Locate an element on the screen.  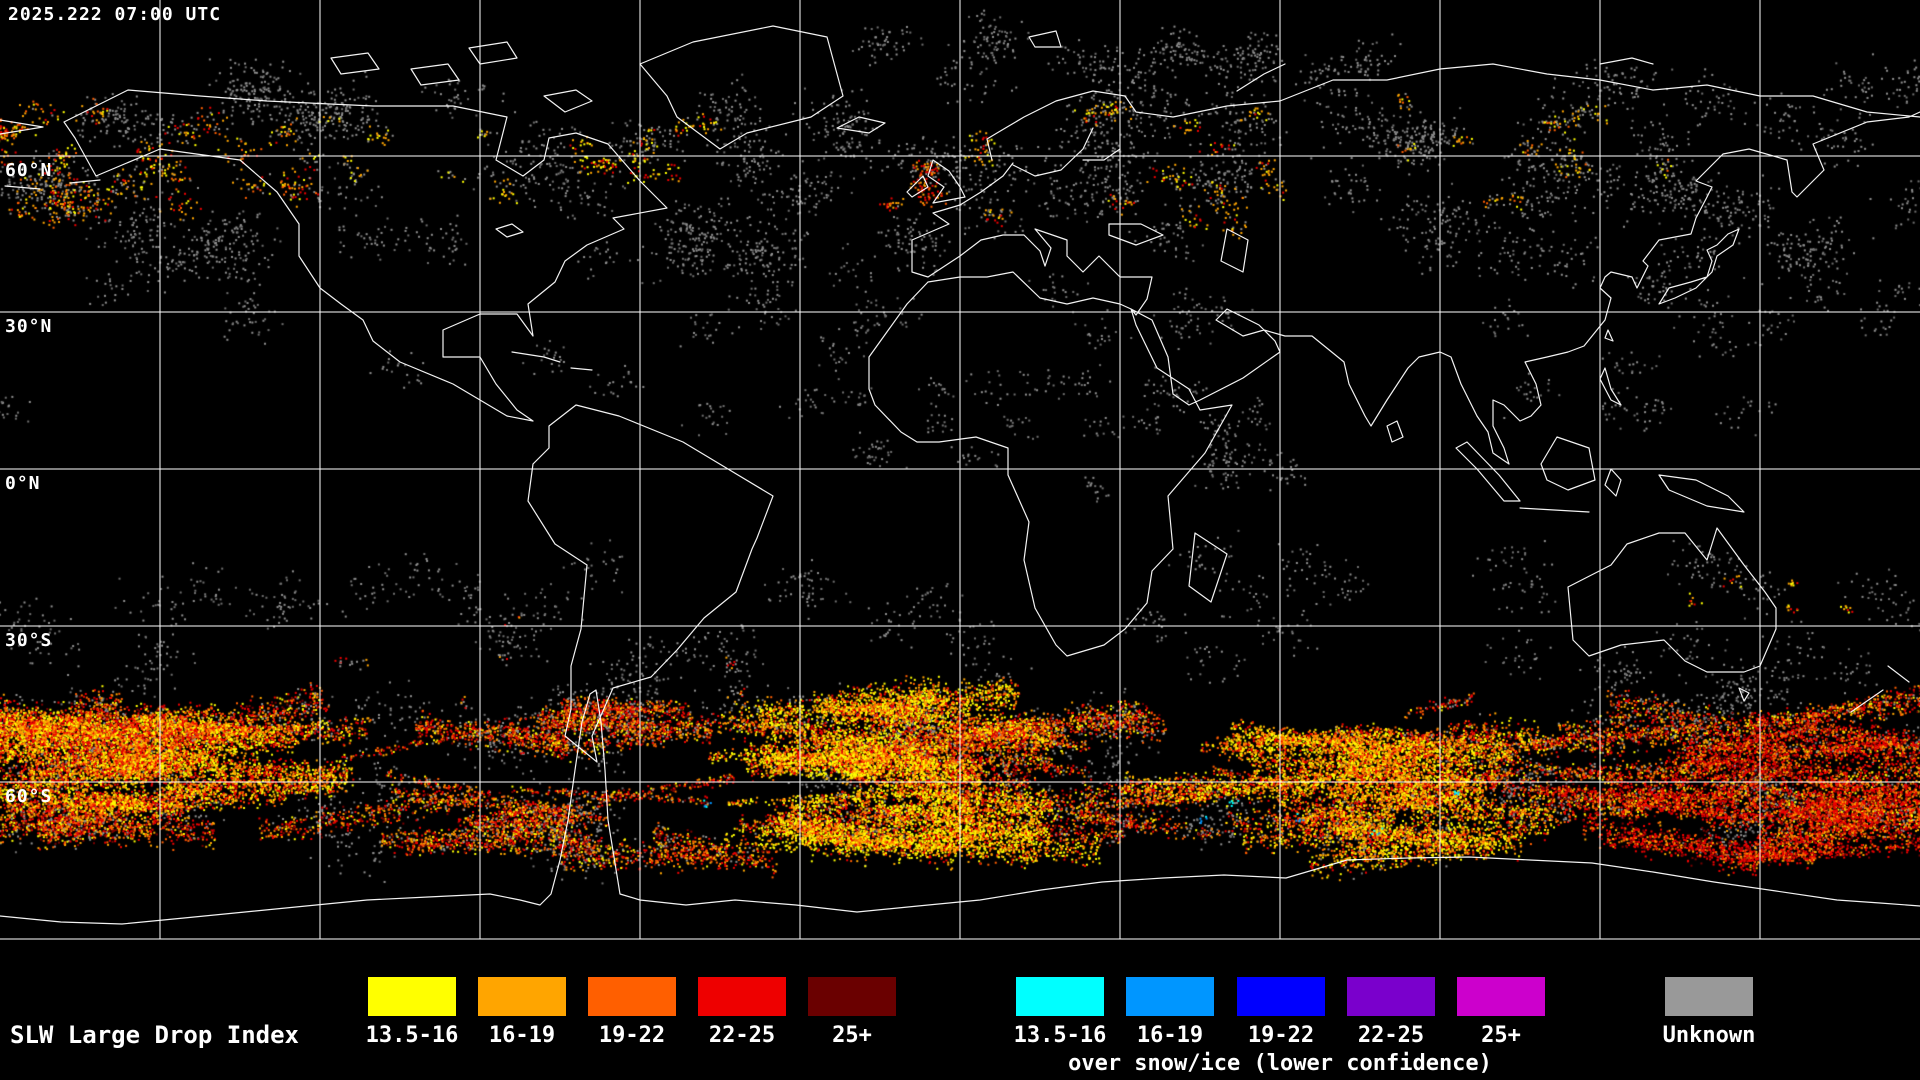
lat-label-30n: 30°N is located at coordinates (29, 326).